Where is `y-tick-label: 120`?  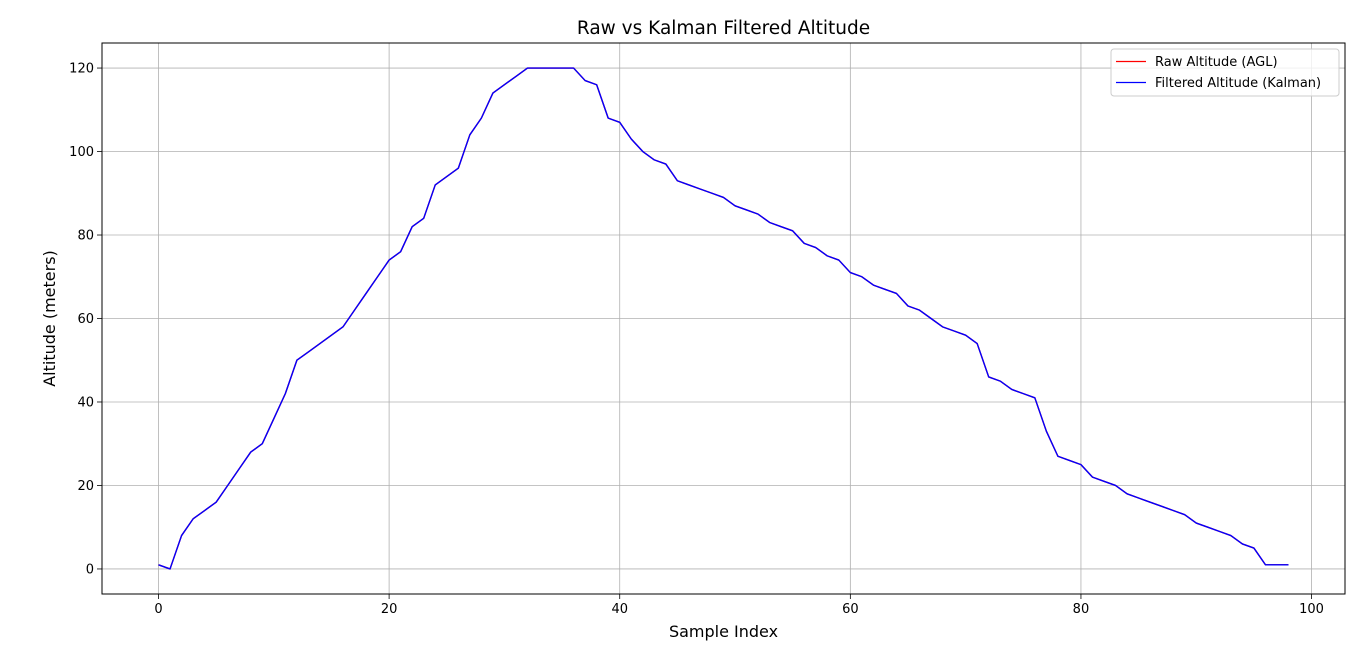
y-tick-label: 120 is located at coordinates (81, 69).